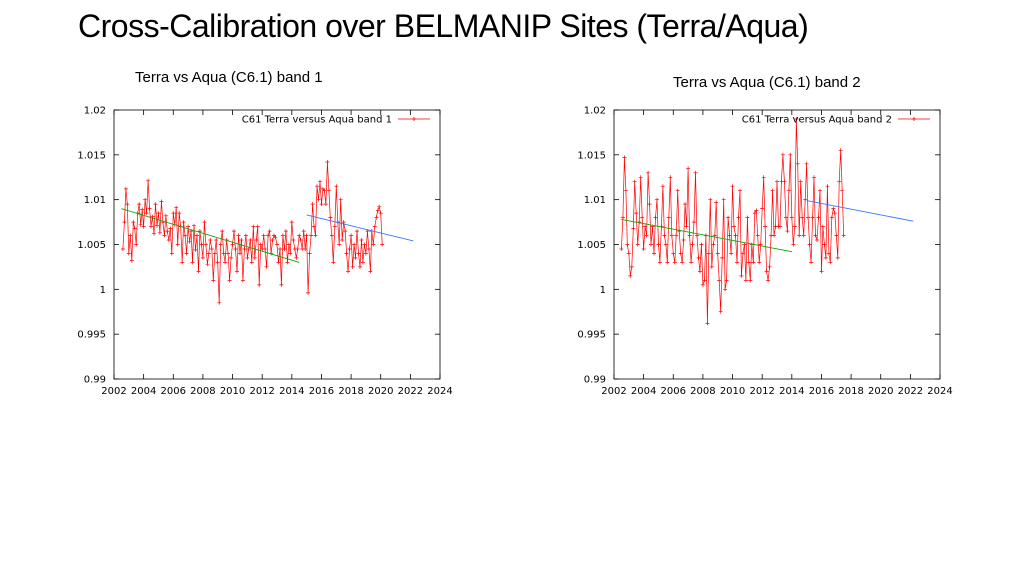 The height and width of the screenshot is (576, 1024). What do you see at coordinates (232, 391) in the screenshot?
I see `x-tick-label: 2010` at bounding box center [232, 391].